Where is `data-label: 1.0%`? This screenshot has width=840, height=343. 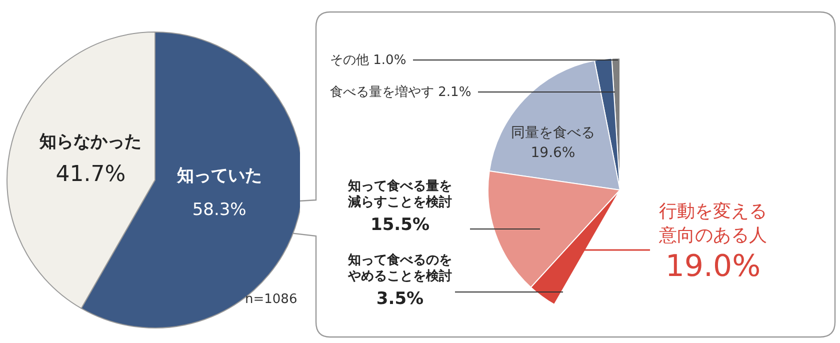 data-label: 1.0% is located at coordinates (389, 60).